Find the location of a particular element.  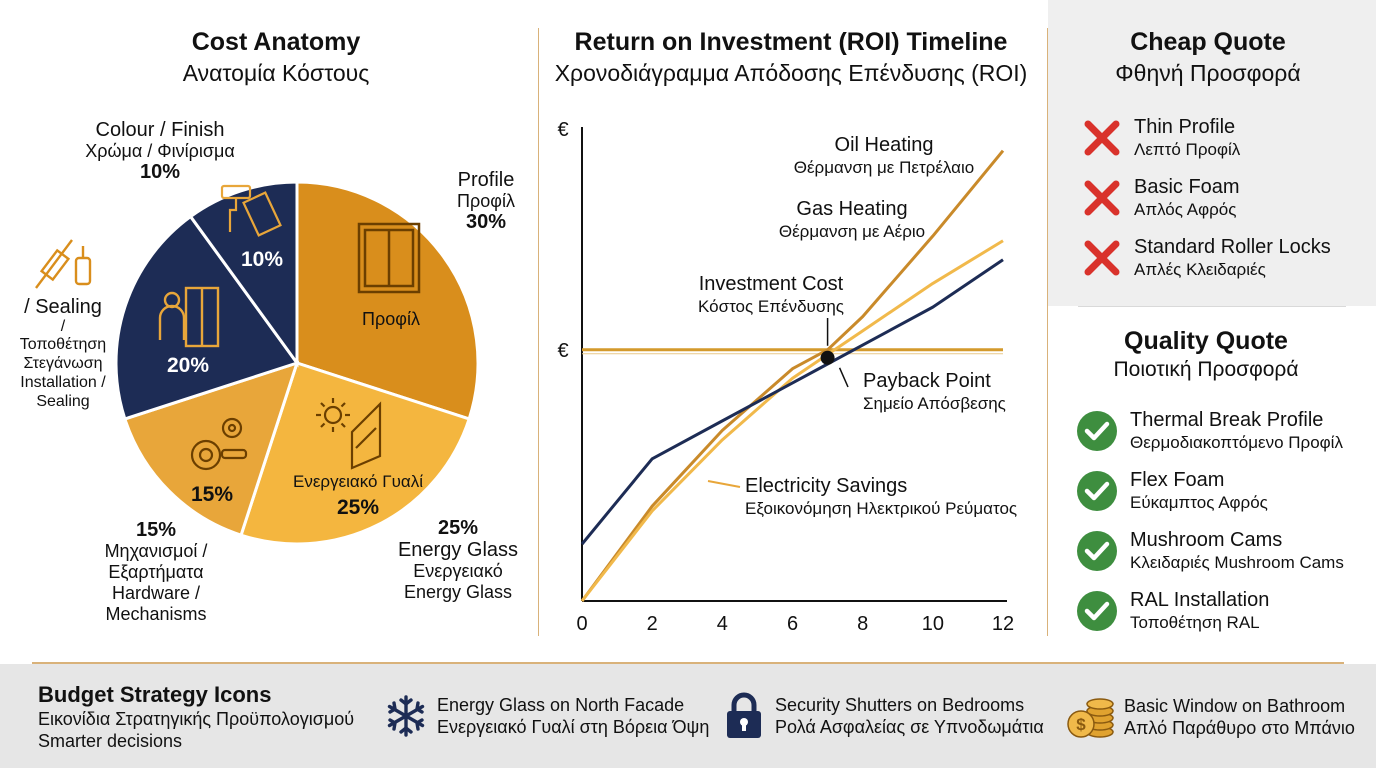

cheap-item-el: Λεπτό Προφίλ is located at coordinates (1187, 149).